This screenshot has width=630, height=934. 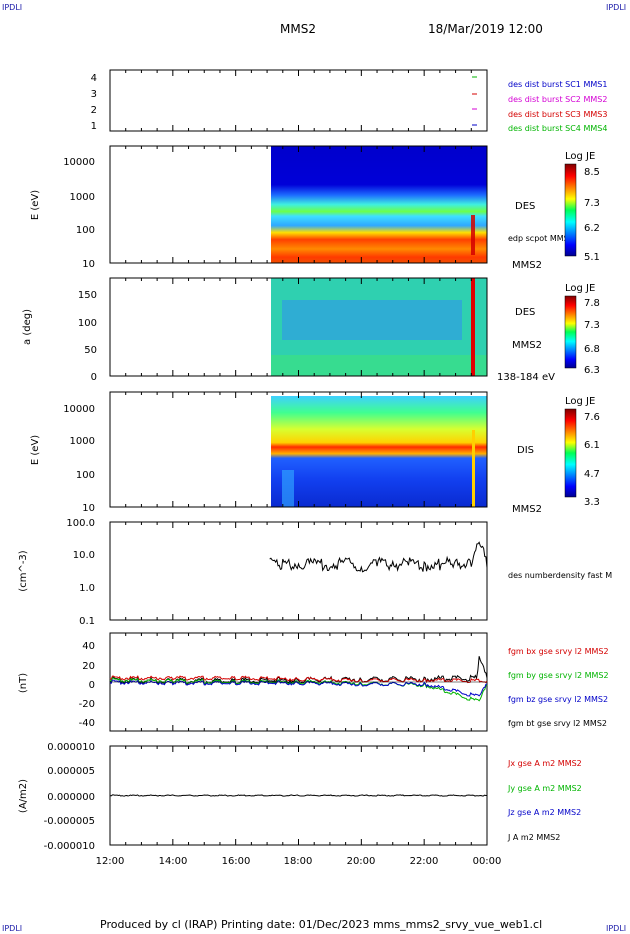 I want to click on p3-cbar-tick: 7.8, so click(x=592, y=303).